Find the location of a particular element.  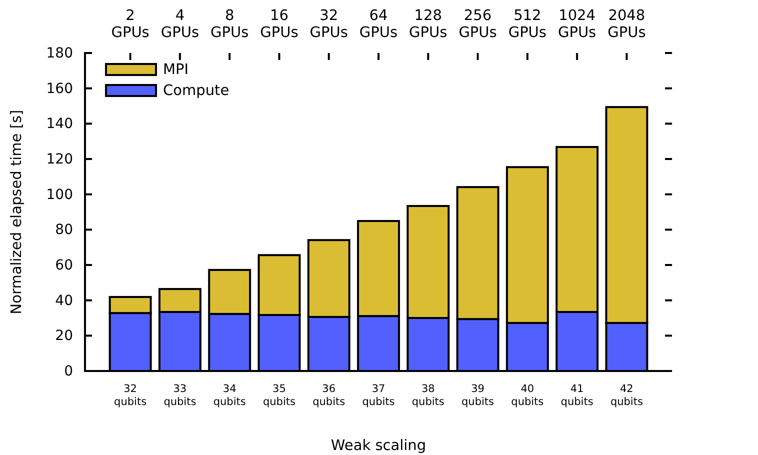

annotation: 64 GPUs is located at coordinates (378, 24).